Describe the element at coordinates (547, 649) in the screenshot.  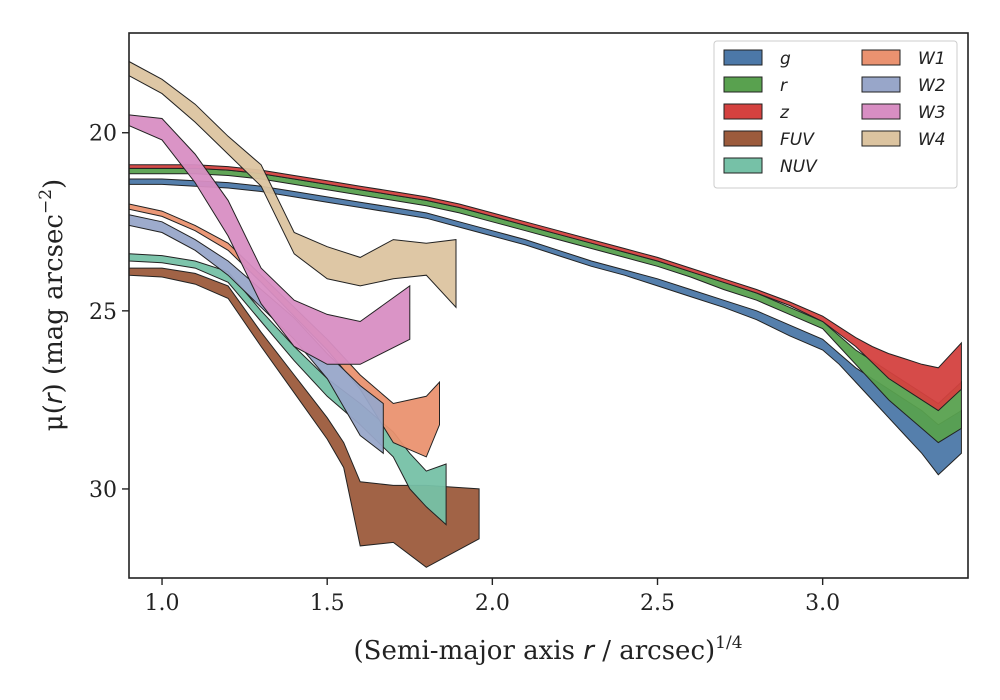
I see `x-axis-title: (Semi-major axis r / arcsec)1/4` at that location.